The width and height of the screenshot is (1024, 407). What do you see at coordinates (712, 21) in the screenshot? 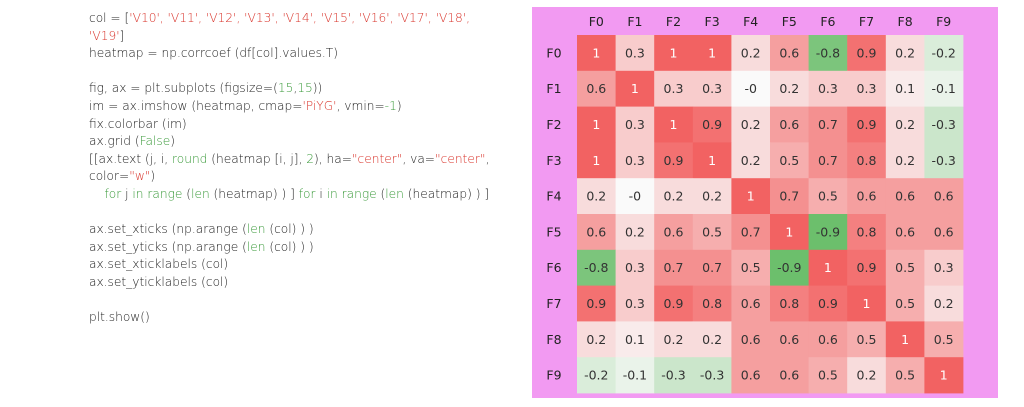
I see `x-tick-label: F3` at bounding box center [712, 21].